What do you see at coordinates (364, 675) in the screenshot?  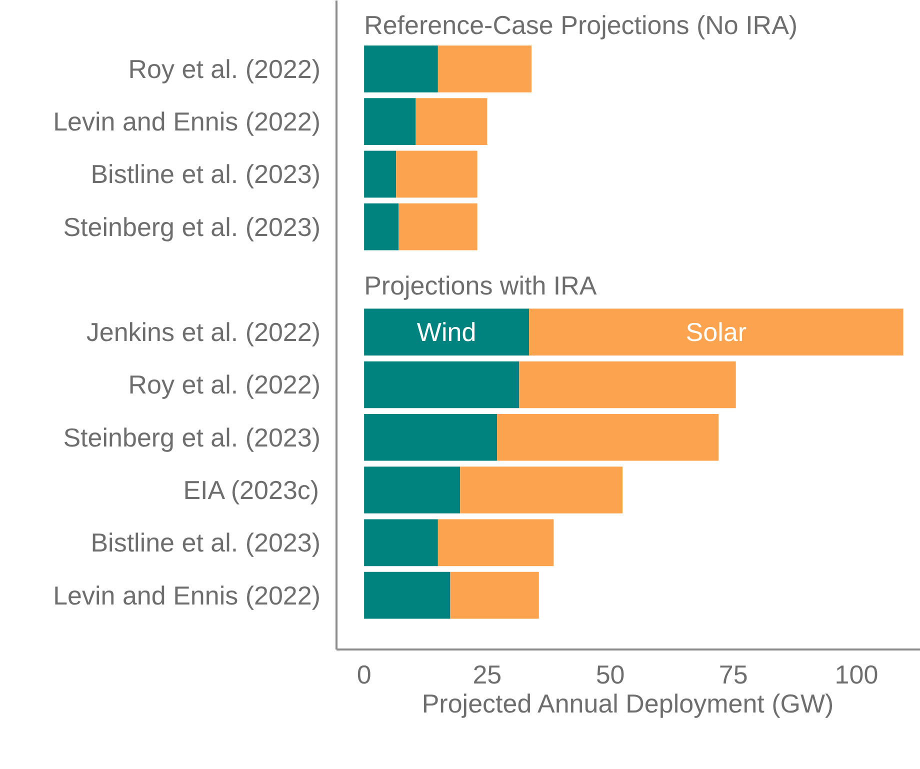 I see `x-tick-label: 0` at bounding box center [364, 675].